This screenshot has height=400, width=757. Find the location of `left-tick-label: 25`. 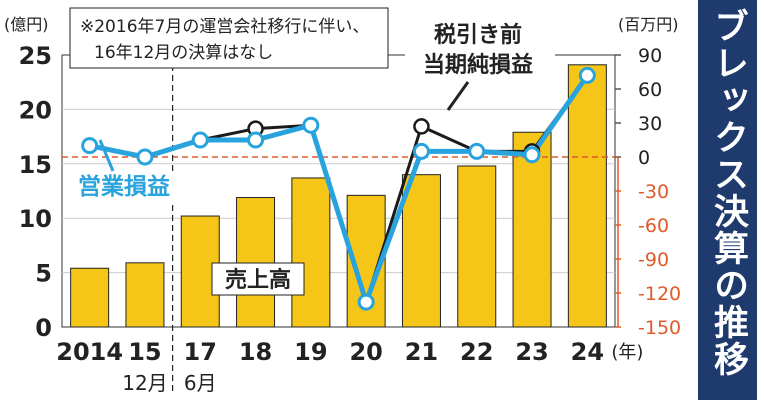

left-tick-label: 25 is located at coordinates (35, 56).